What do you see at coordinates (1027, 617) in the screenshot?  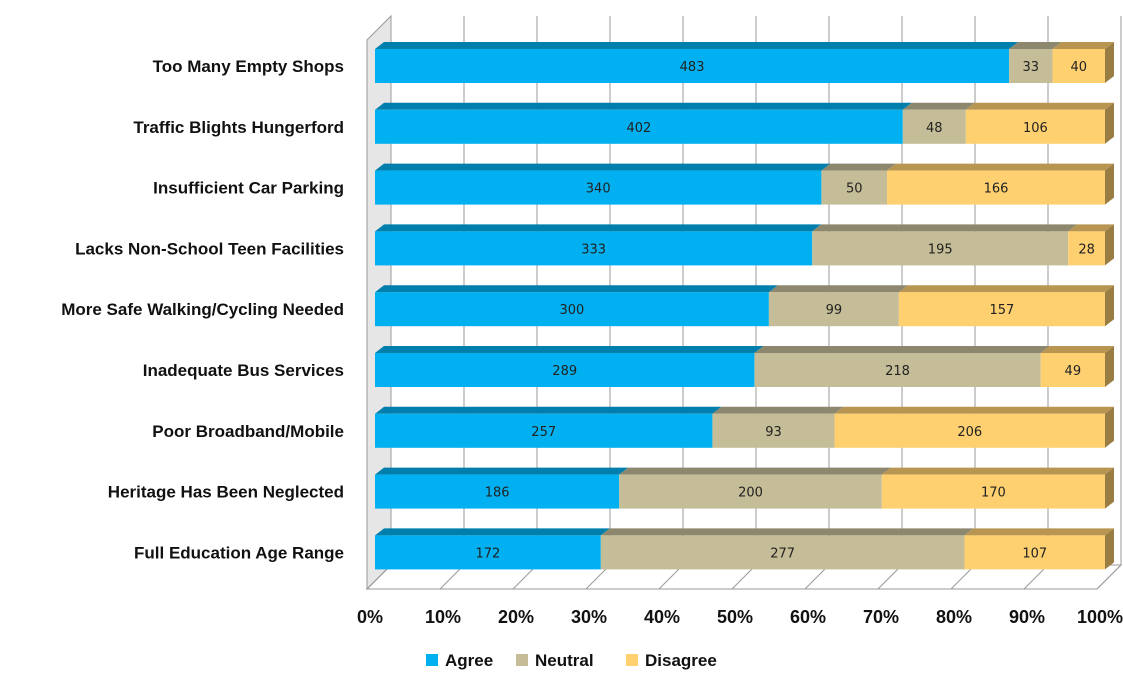 I see `x-tick-label: 90%` at bounding box center [1027, 617].